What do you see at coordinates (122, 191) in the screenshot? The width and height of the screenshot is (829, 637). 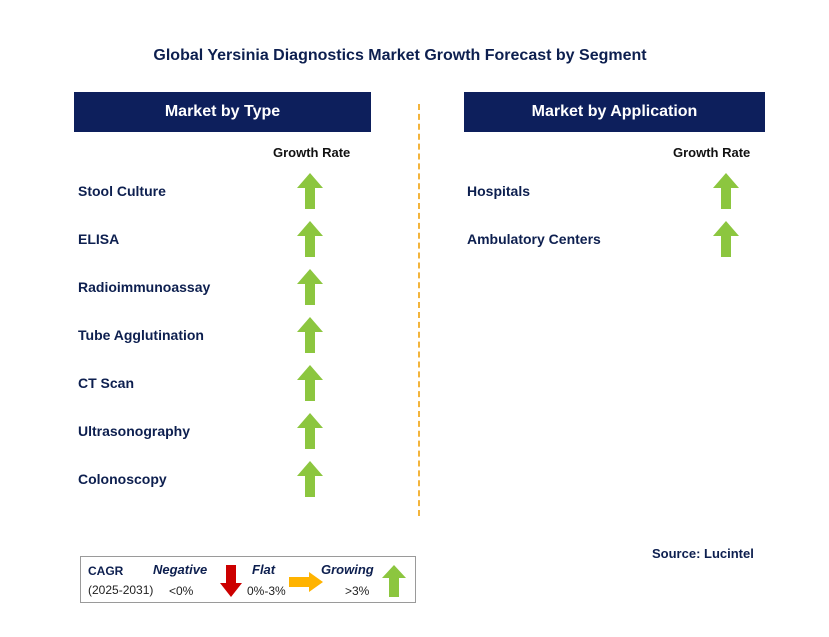 I see `type-row-label: Stool Culture` at bounding box center [122, 191].